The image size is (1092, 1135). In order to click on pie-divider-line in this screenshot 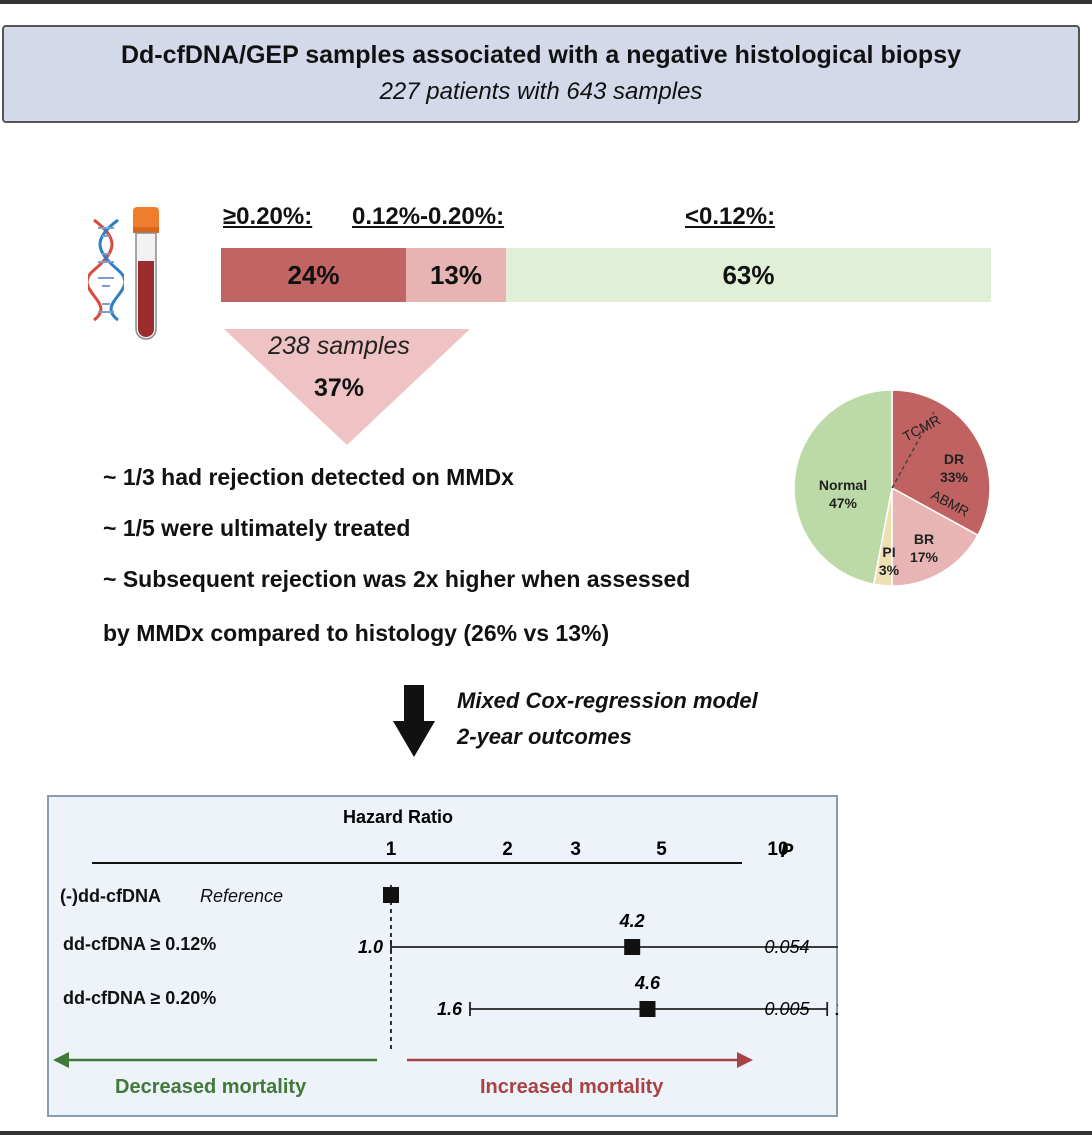, I will do `click(913, 450)`.